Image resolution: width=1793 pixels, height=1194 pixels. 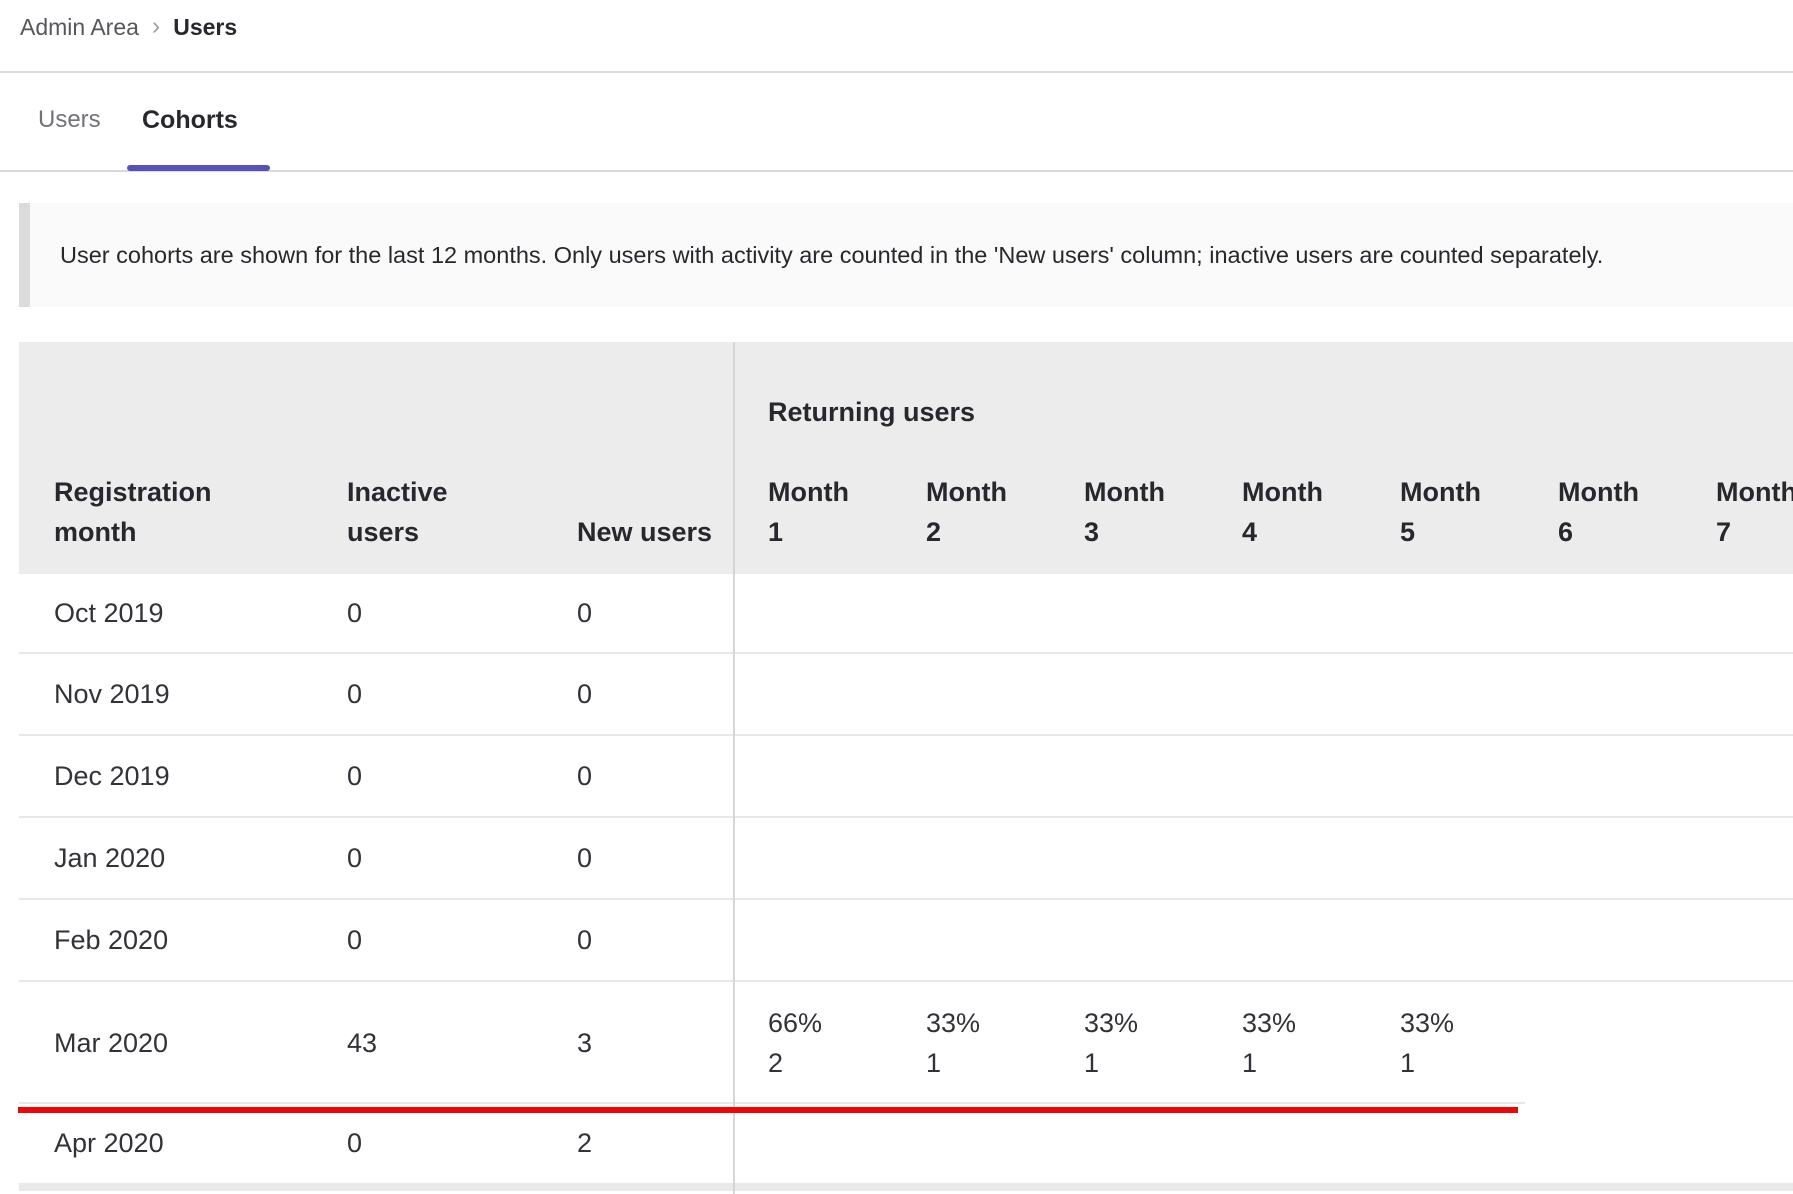 What do you see at coordinates (165, 458) in the screenshot?
I see `column-header-registration-month: Registration month` at bounding box center [165, 458].